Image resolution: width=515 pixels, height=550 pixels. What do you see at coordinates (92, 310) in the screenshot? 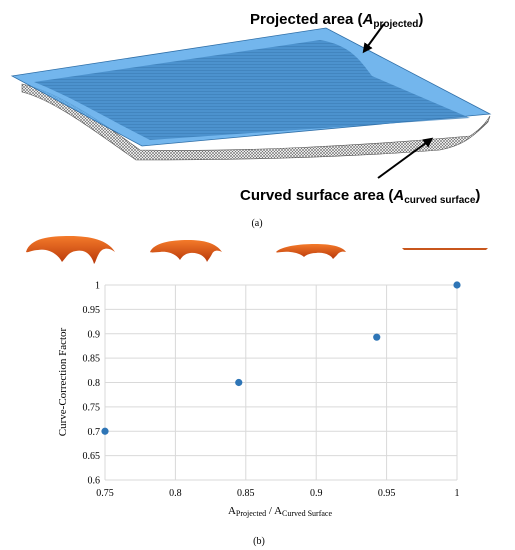
I see `y-tick-label: 0.95` at bounding box center [92, 310].